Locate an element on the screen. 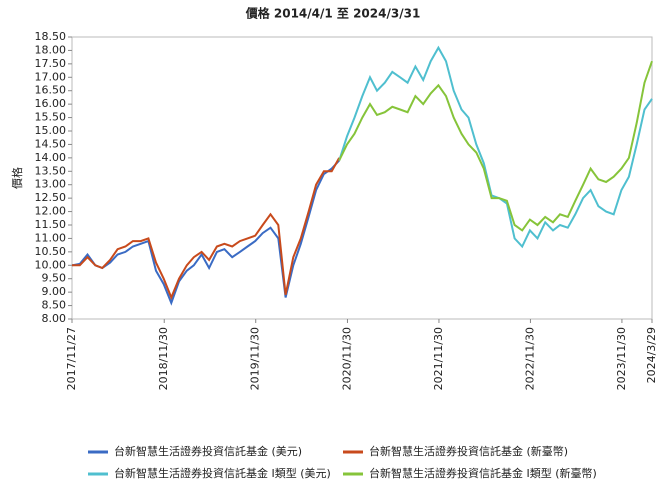 Image resolution: width=667 pixels, height=484 pixels. y-tick-label: 15.00 is located at coordinates (51, 130).